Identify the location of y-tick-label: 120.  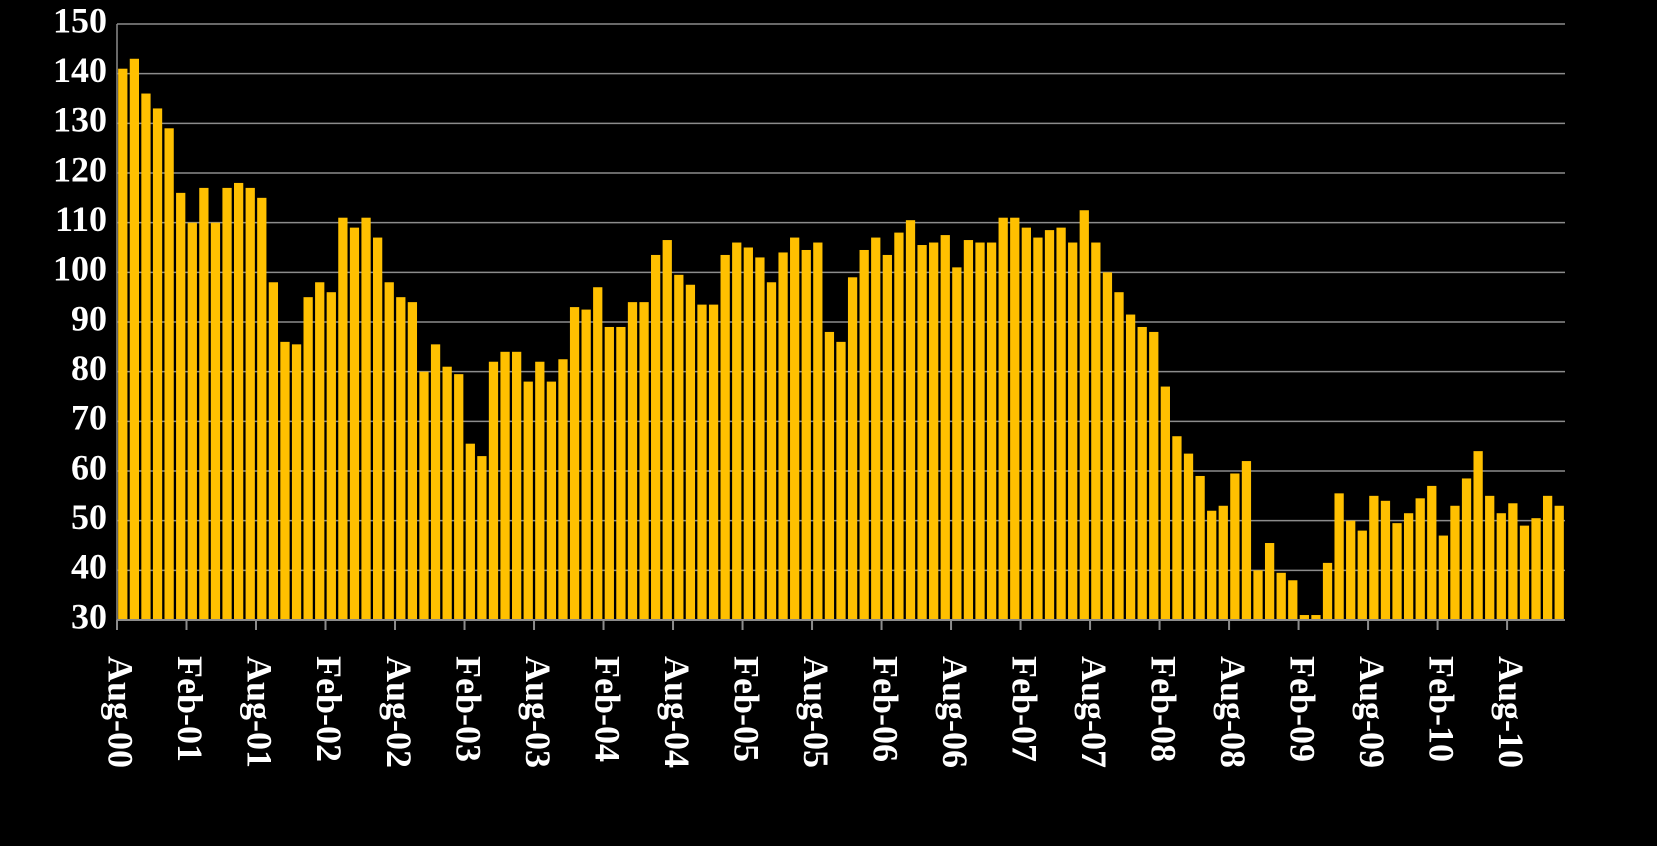
(80, 169).